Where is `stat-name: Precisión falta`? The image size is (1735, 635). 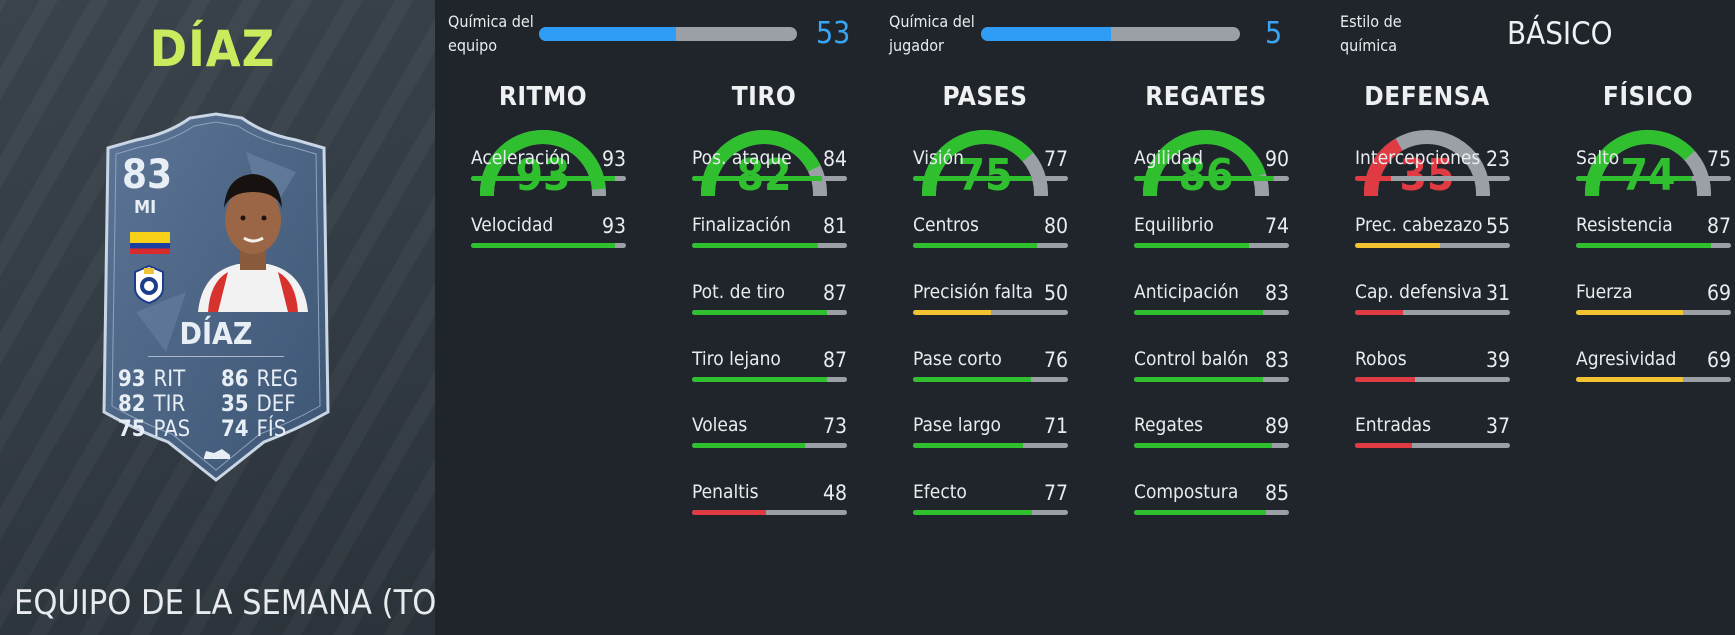 stat-name: Precisión falta is located at coordinates (973, 292).